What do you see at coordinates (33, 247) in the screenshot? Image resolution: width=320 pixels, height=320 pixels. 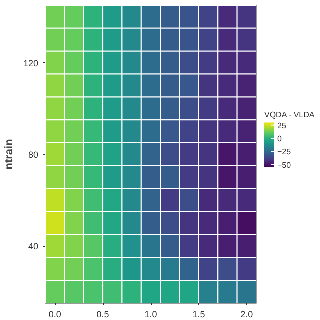 I see `y-tick-label: 40` at bounding box center [33, 247].